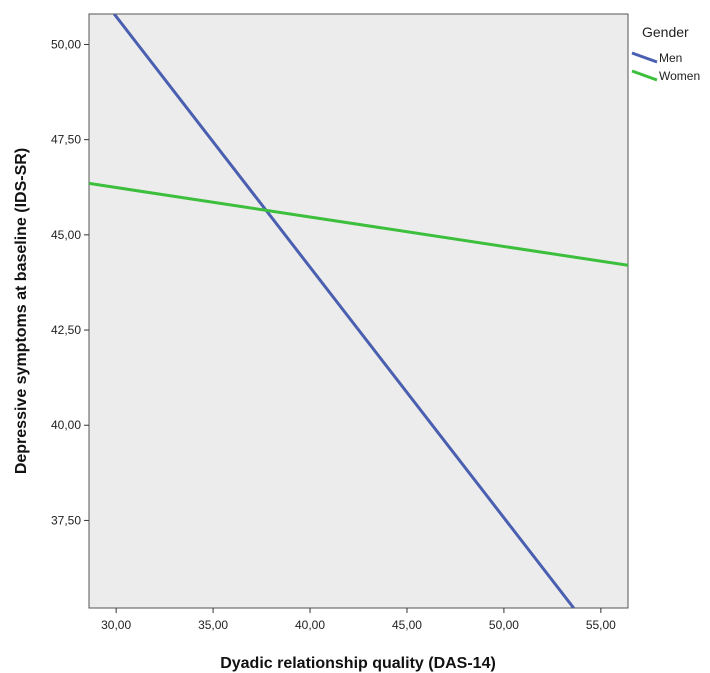  What do you see at coordinates (116, 625) in the screenshot?
I see `x-tick-label: 30,00` at bounding box center [116, 625].